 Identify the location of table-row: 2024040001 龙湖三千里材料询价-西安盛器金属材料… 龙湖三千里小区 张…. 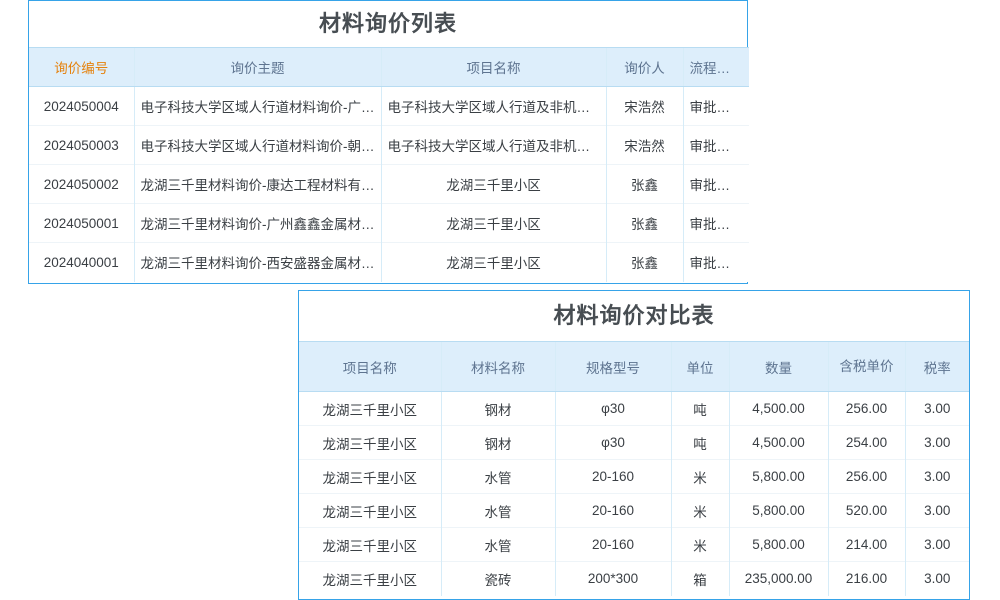
(389, 262).